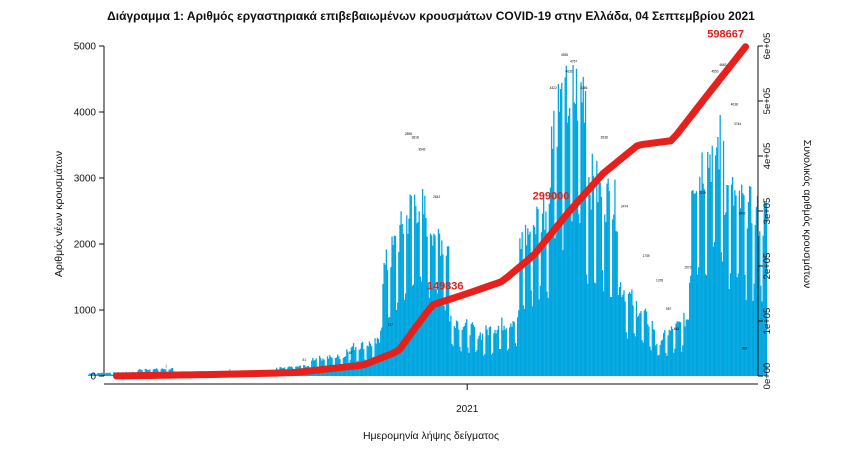 This screenshot has width=863, height=450. What do you see at coordinates (408, 134) in the screenshot?
I see `bar-value-label: 2898` at bounding box center [408, 134].